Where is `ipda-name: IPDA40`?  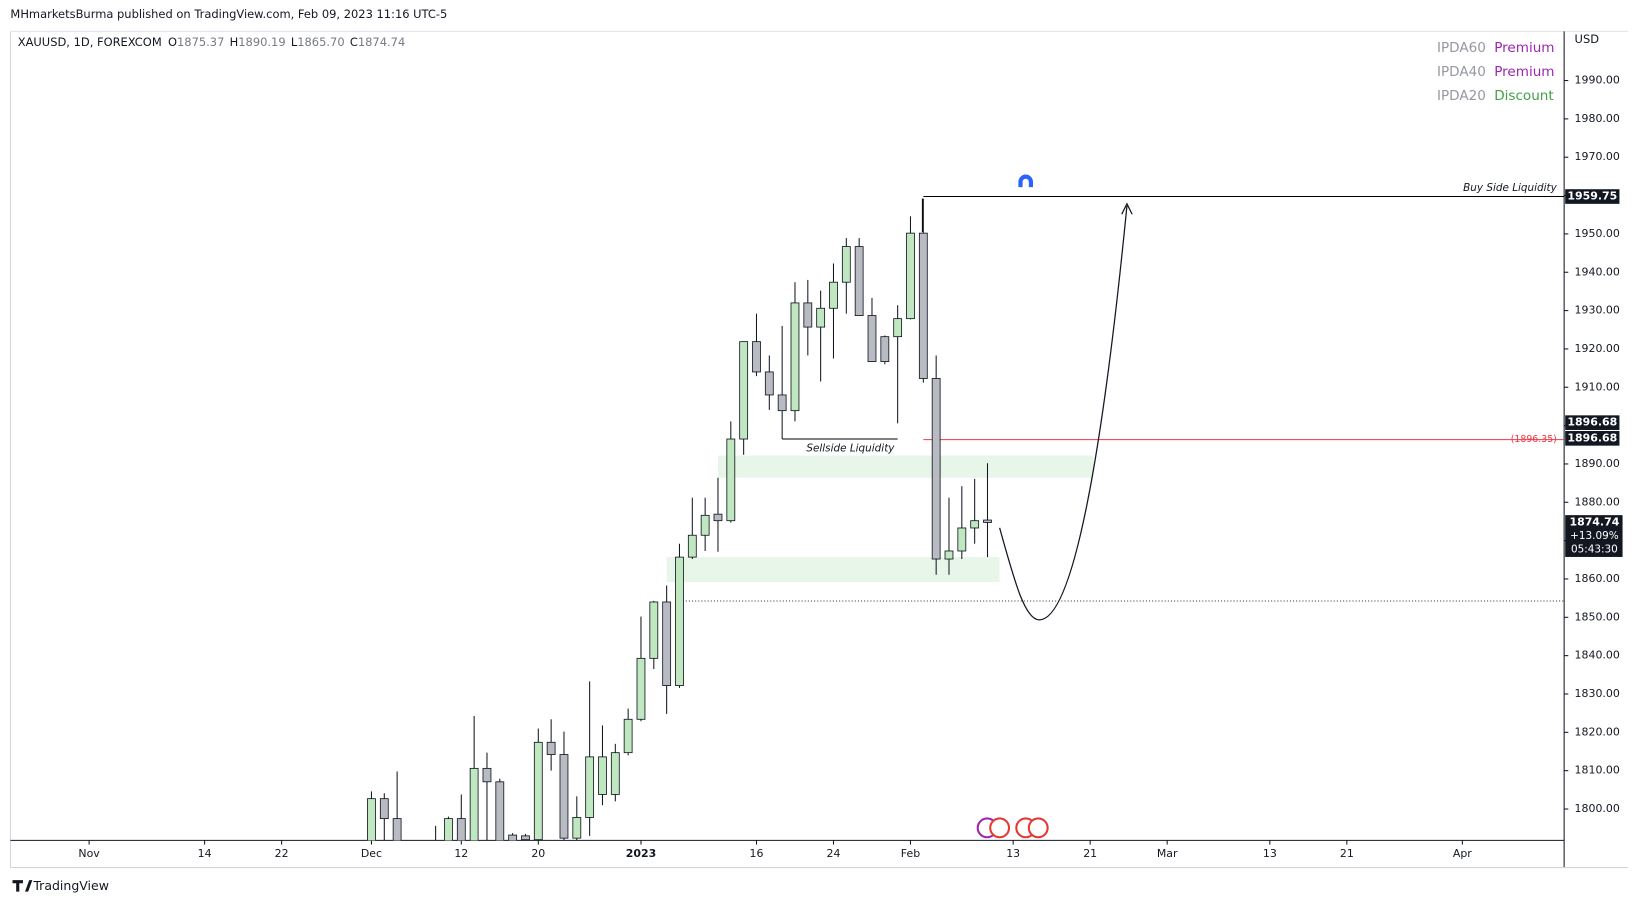 ipda-name: IPDA40 is located at coordinates (1461, 72).